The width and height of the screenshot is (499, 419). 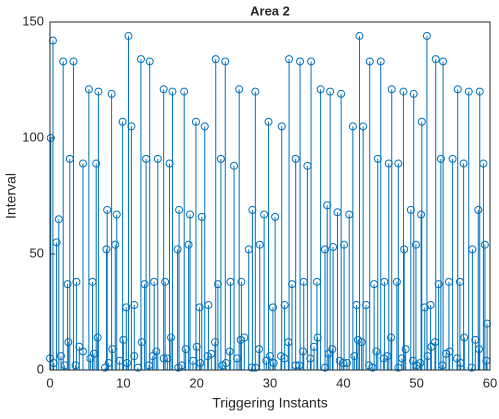 What do you see at coordinates (490, 382) in the screenshot?
I see `x-tick-label: 60` at bounding box center [490, 382].